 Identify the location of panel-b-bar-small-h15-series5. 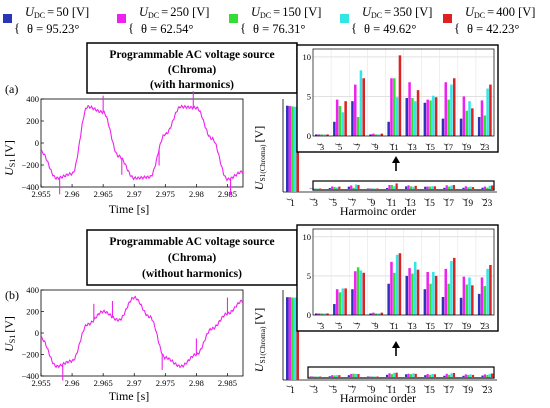
(434, 375).